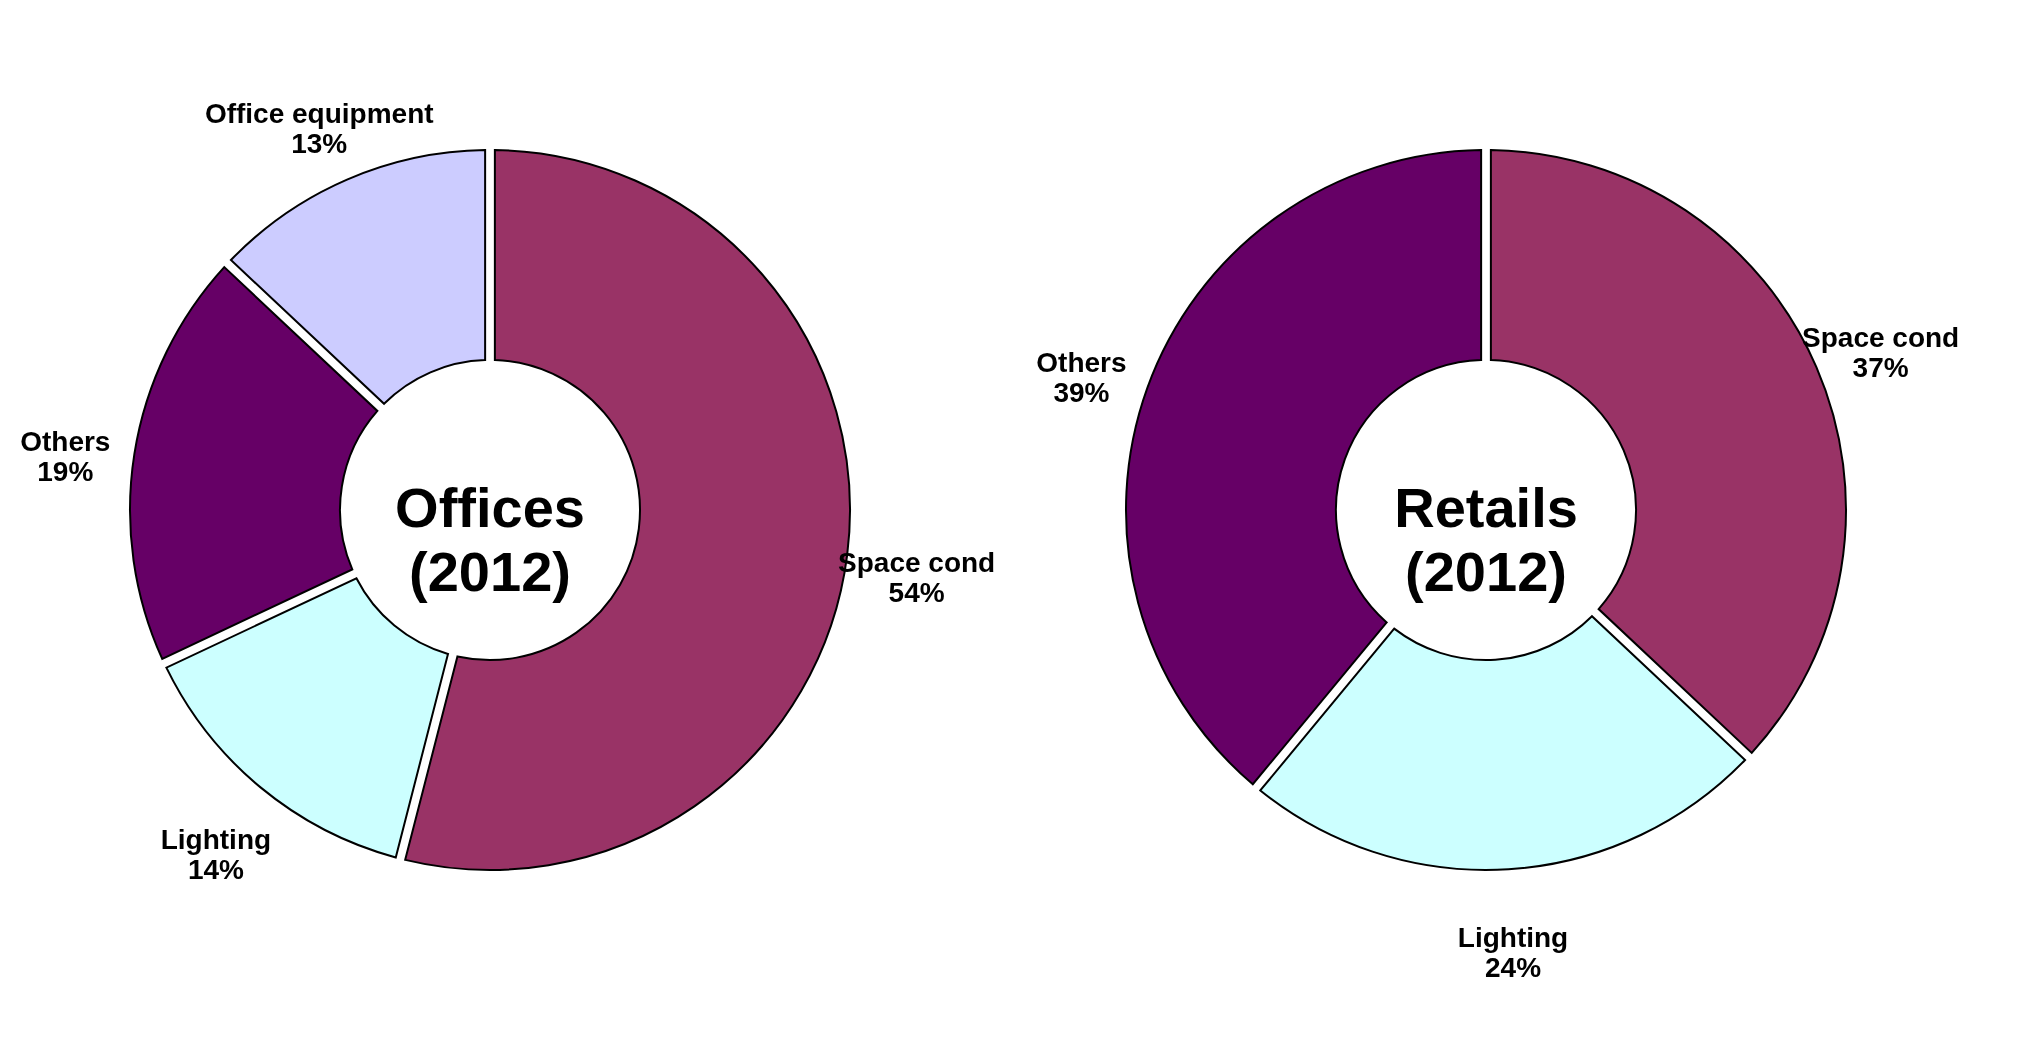  What do you see at coordinates (319, 144) in the screenshot?
I see `data-label: 13%` at bounding box center [319, 144].